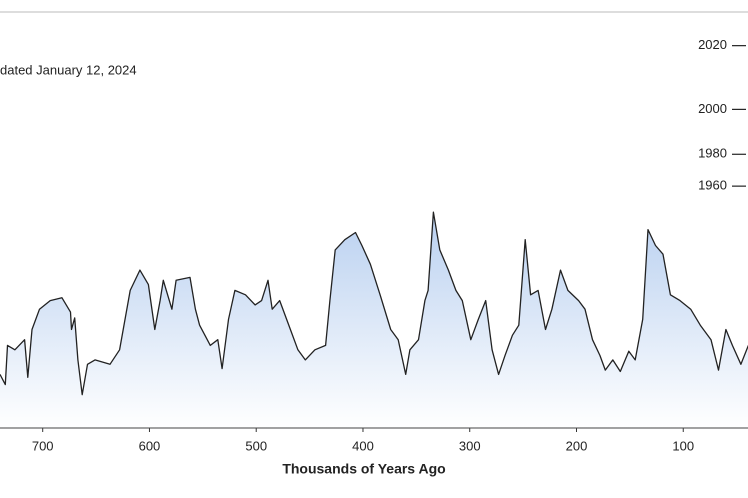 This screenshot has height=498, width=748. I want to click on x-tick-label: 500, so click(256, 445).